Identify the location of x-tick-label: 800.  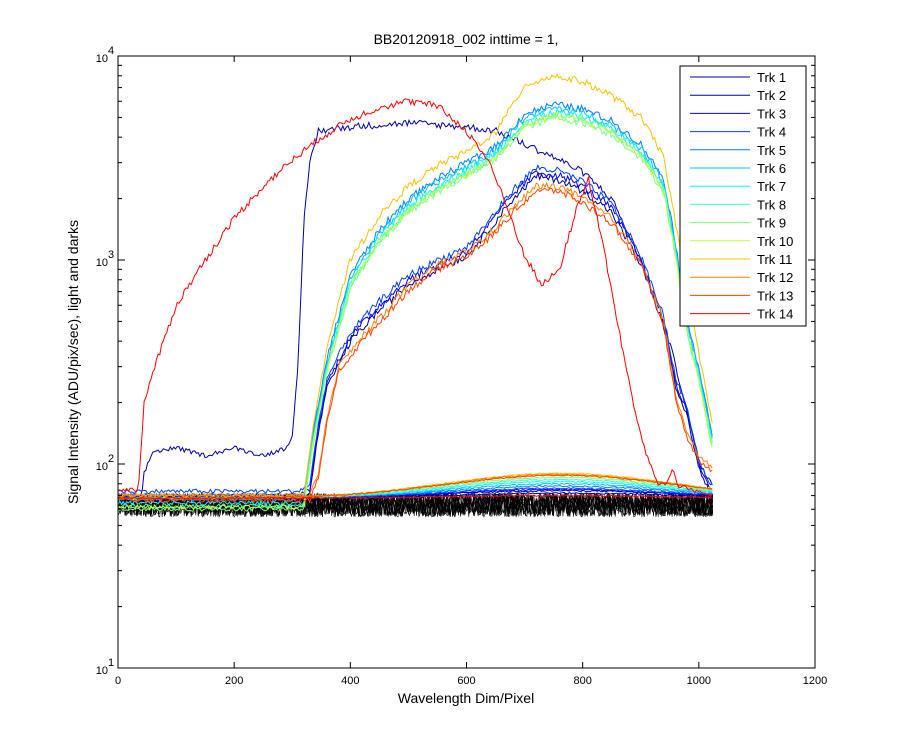
(582, 681).